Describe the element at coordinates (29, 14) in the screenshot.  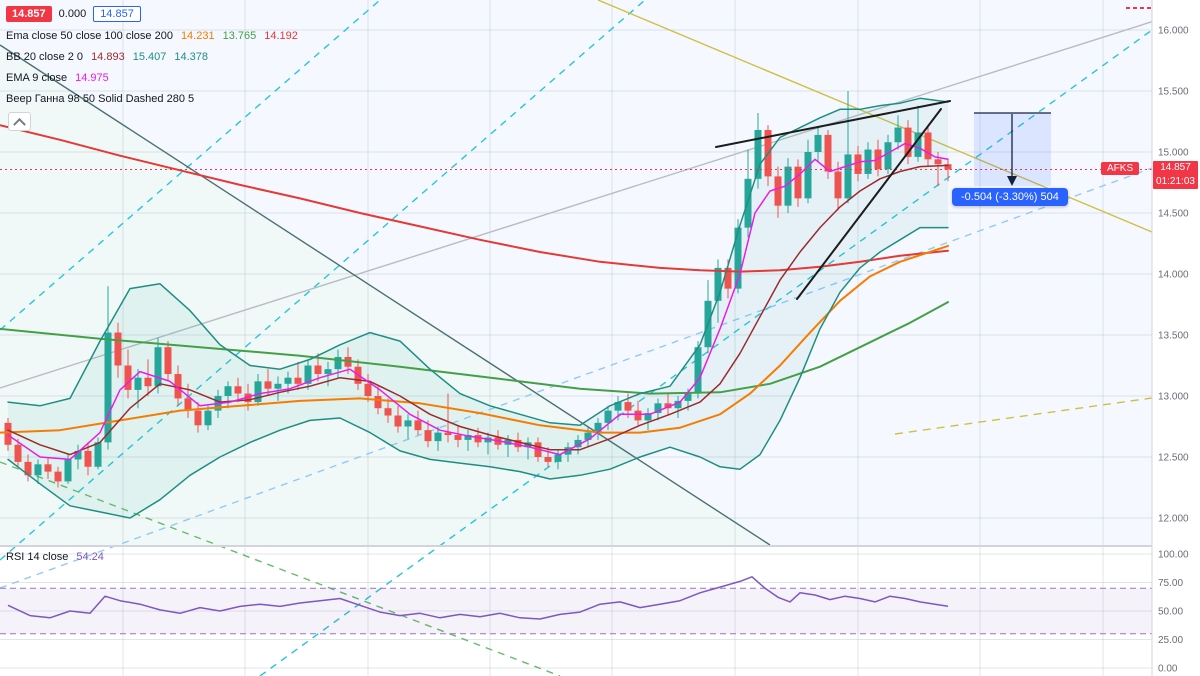
I see `price-badge-red: 14.857` at that location.